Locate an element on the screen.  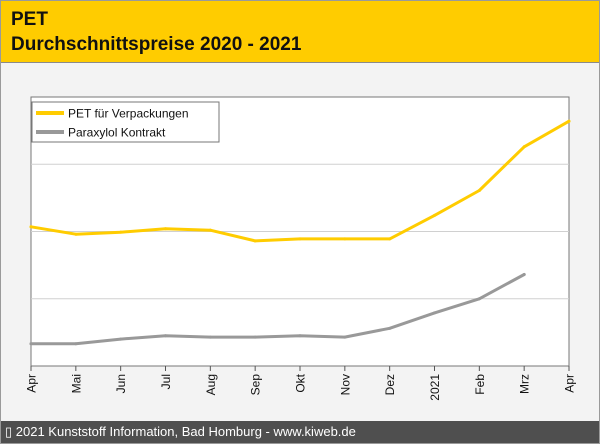
chart-title: PET is located at coordinates (29, 19).